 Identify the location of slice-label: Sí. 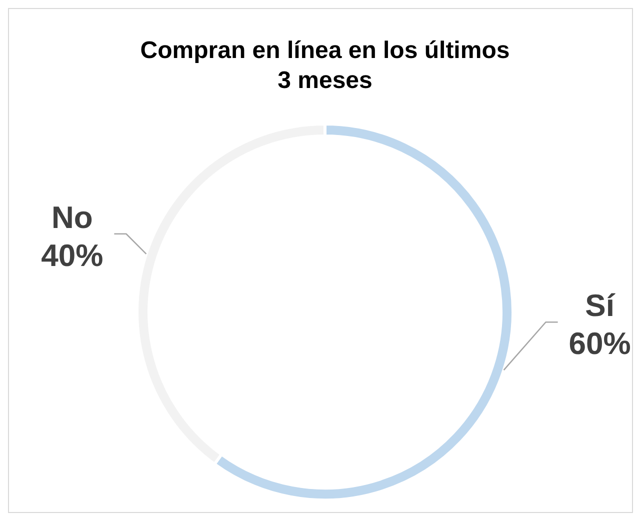
(600, 306).